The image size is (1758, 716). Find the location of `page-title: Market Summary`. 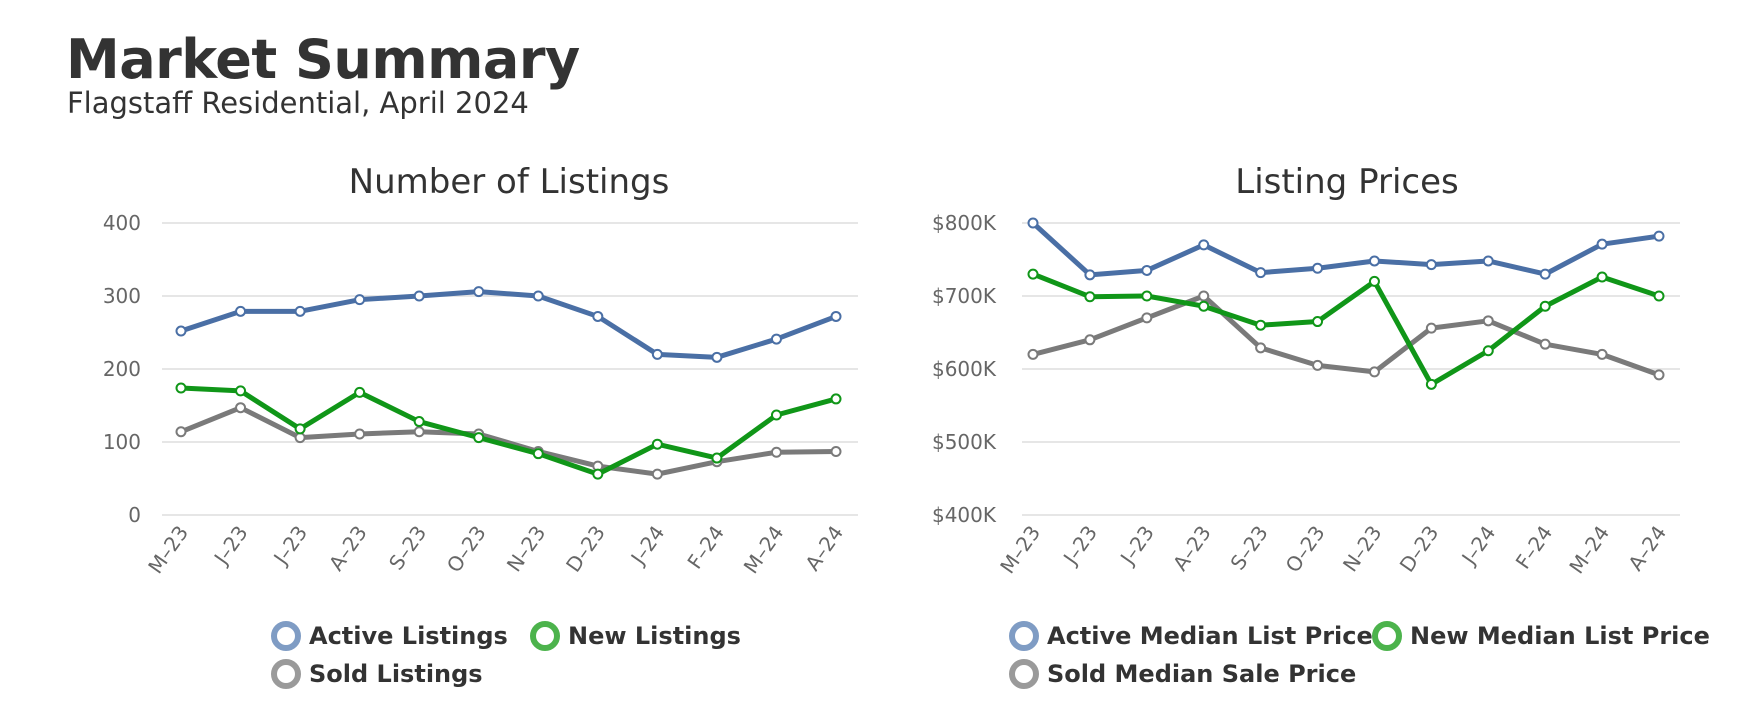

page-title: Market Summary is located at coordinates (323, 59).